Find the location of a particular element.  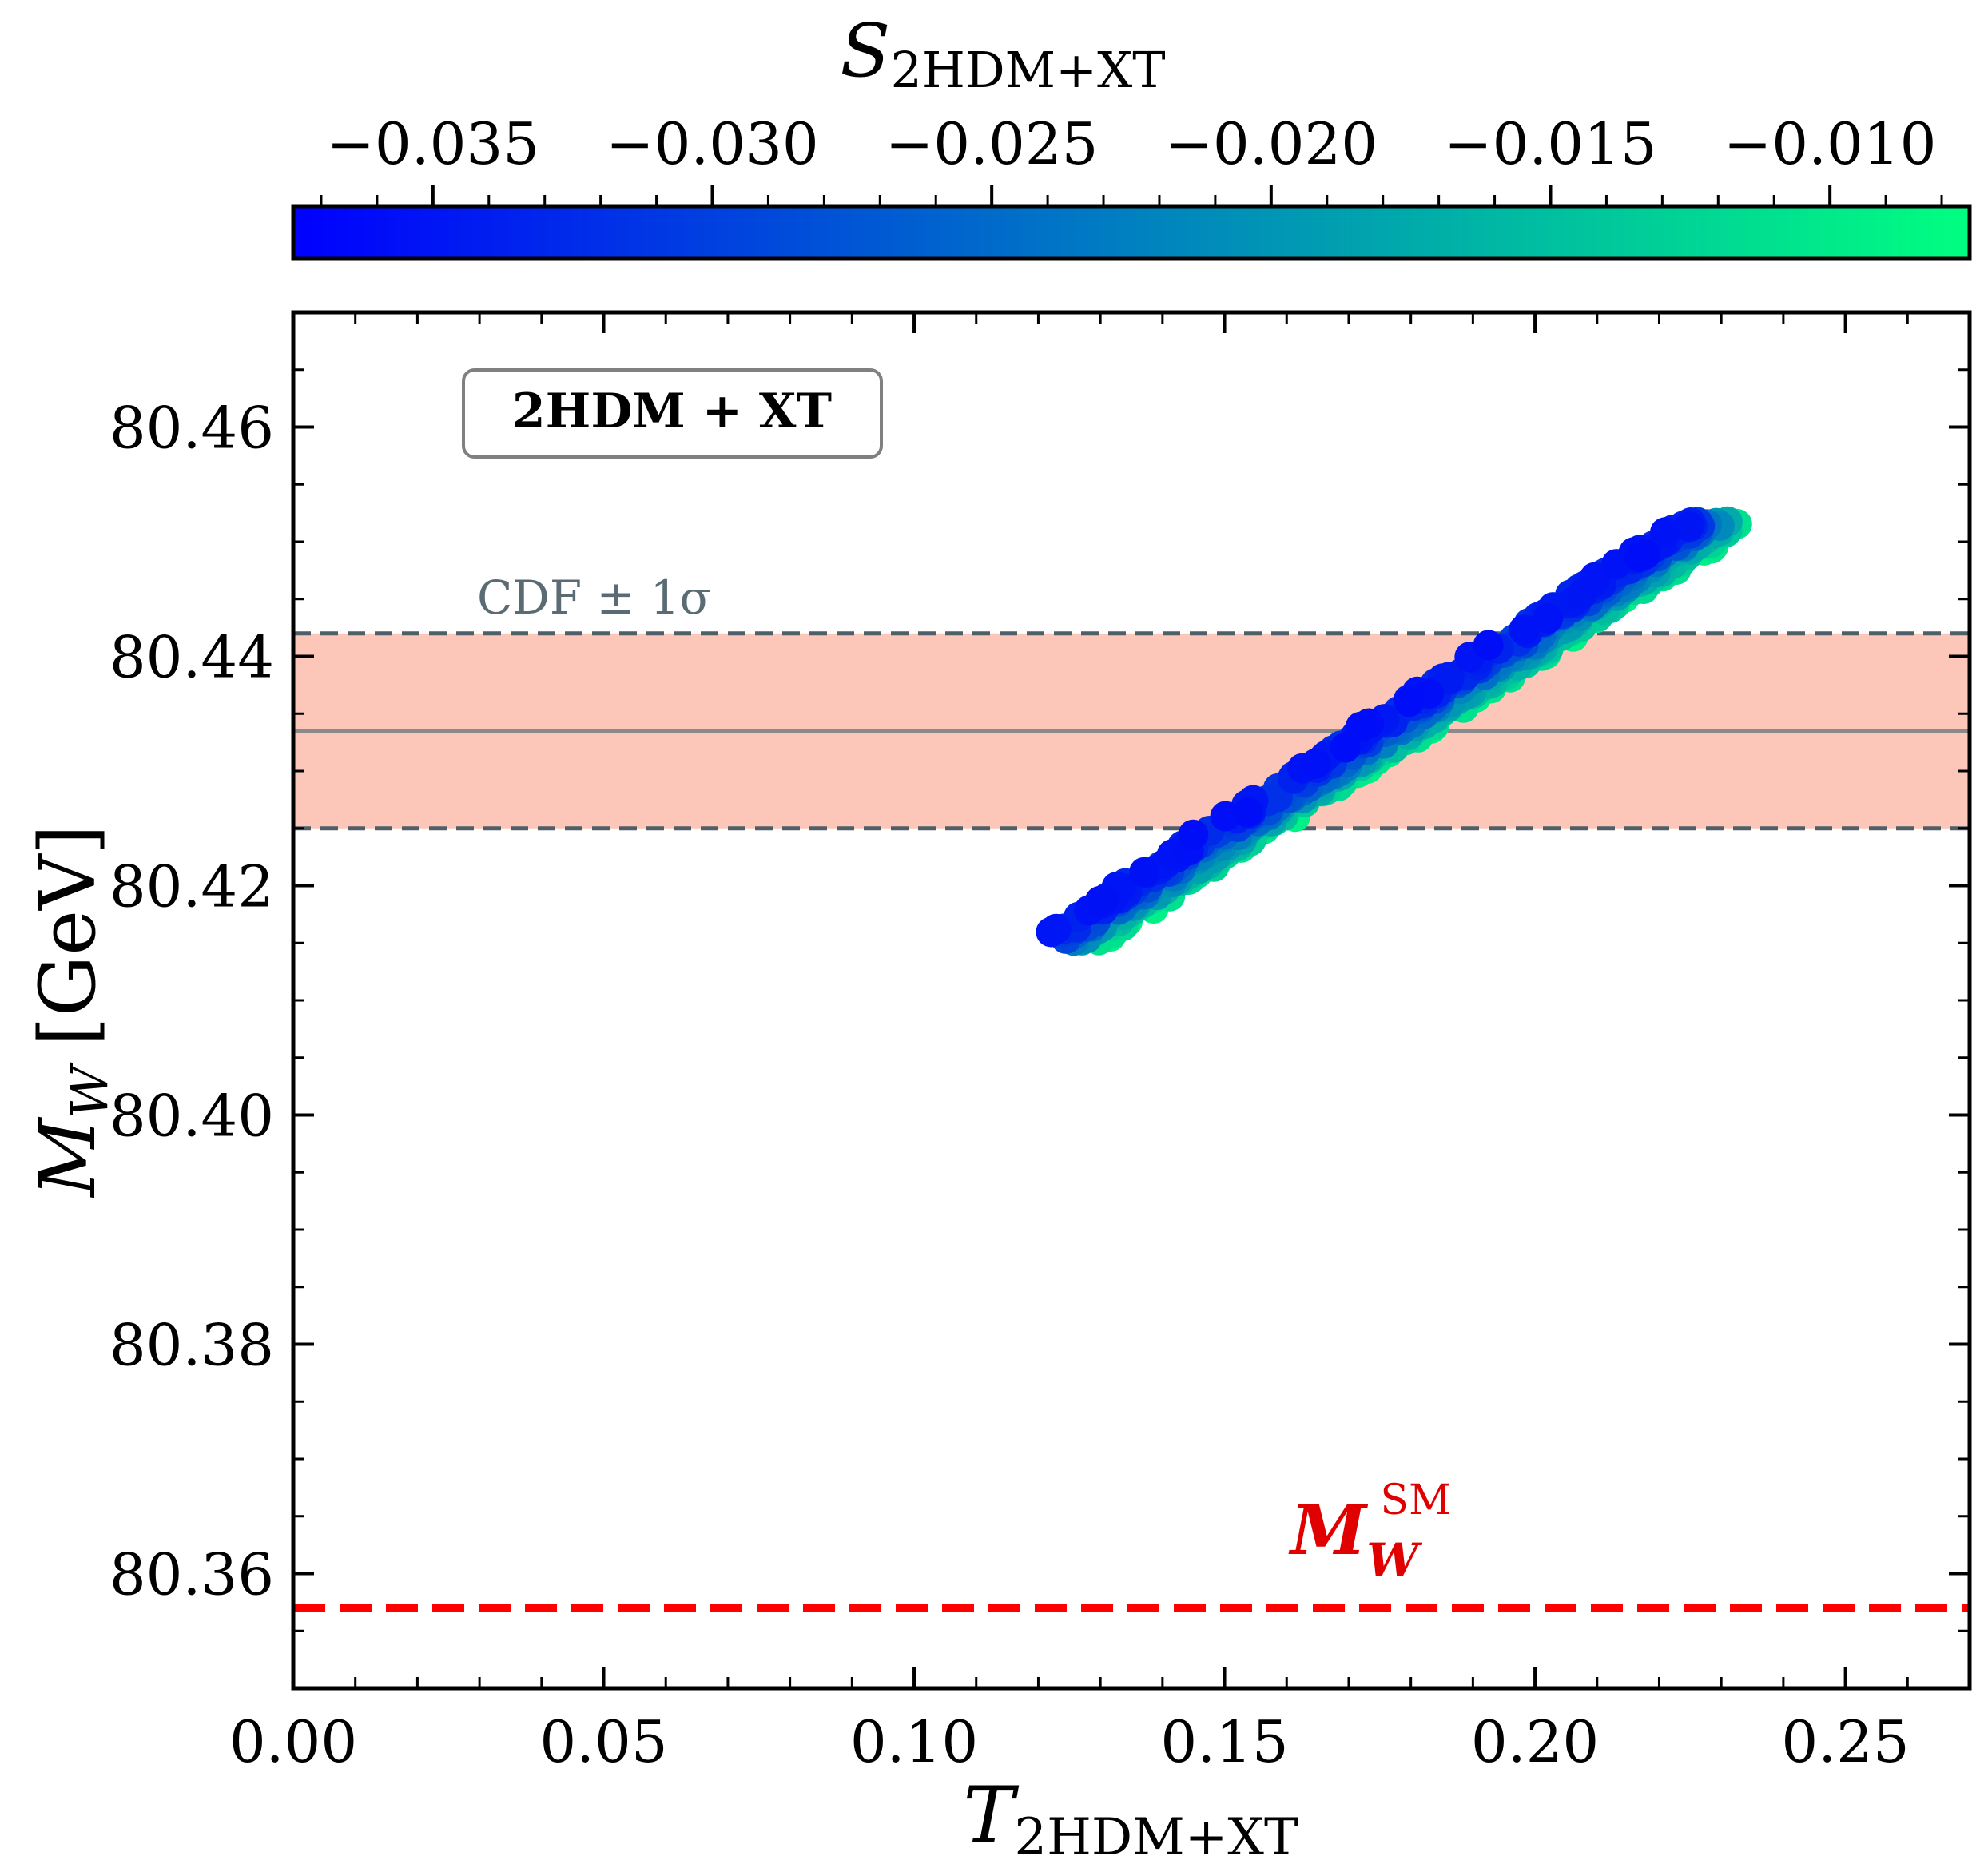

y-tick-label: 80.44 is located at coordinates (191, 657).